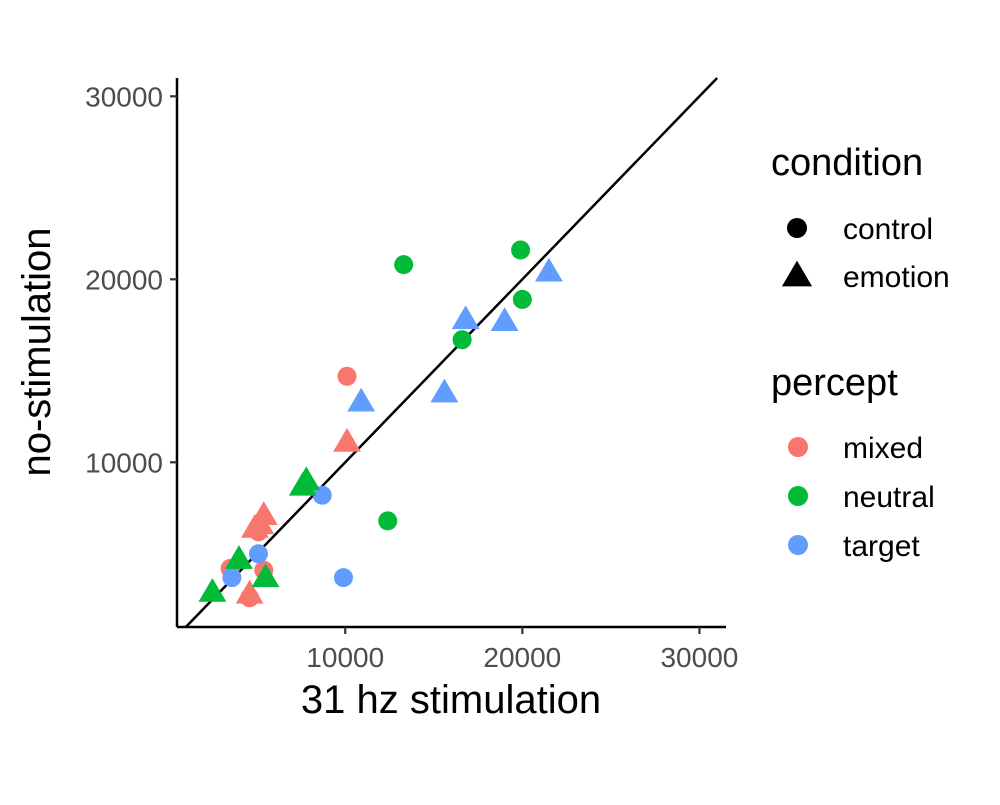 The width and height of the screenshot is (1000, 805). I want to click on legend-key-triangle, so click(797, 273).